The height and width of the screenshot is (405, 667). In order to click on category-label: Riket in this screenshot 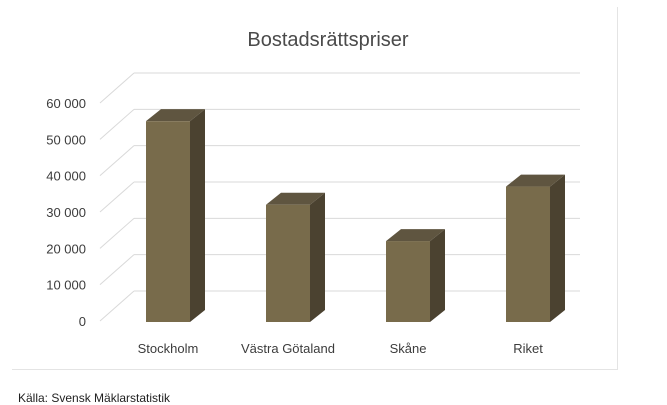, I will do `click(528, 348)`.